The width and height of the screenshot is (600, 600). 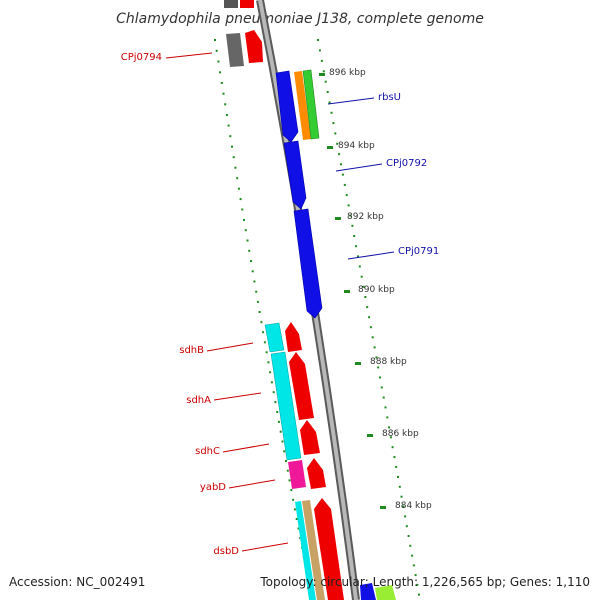 What do you see at coordinates (287, 106) in the screenshot?
I see `gene-cpj0793` at bounding box center [287, 106].